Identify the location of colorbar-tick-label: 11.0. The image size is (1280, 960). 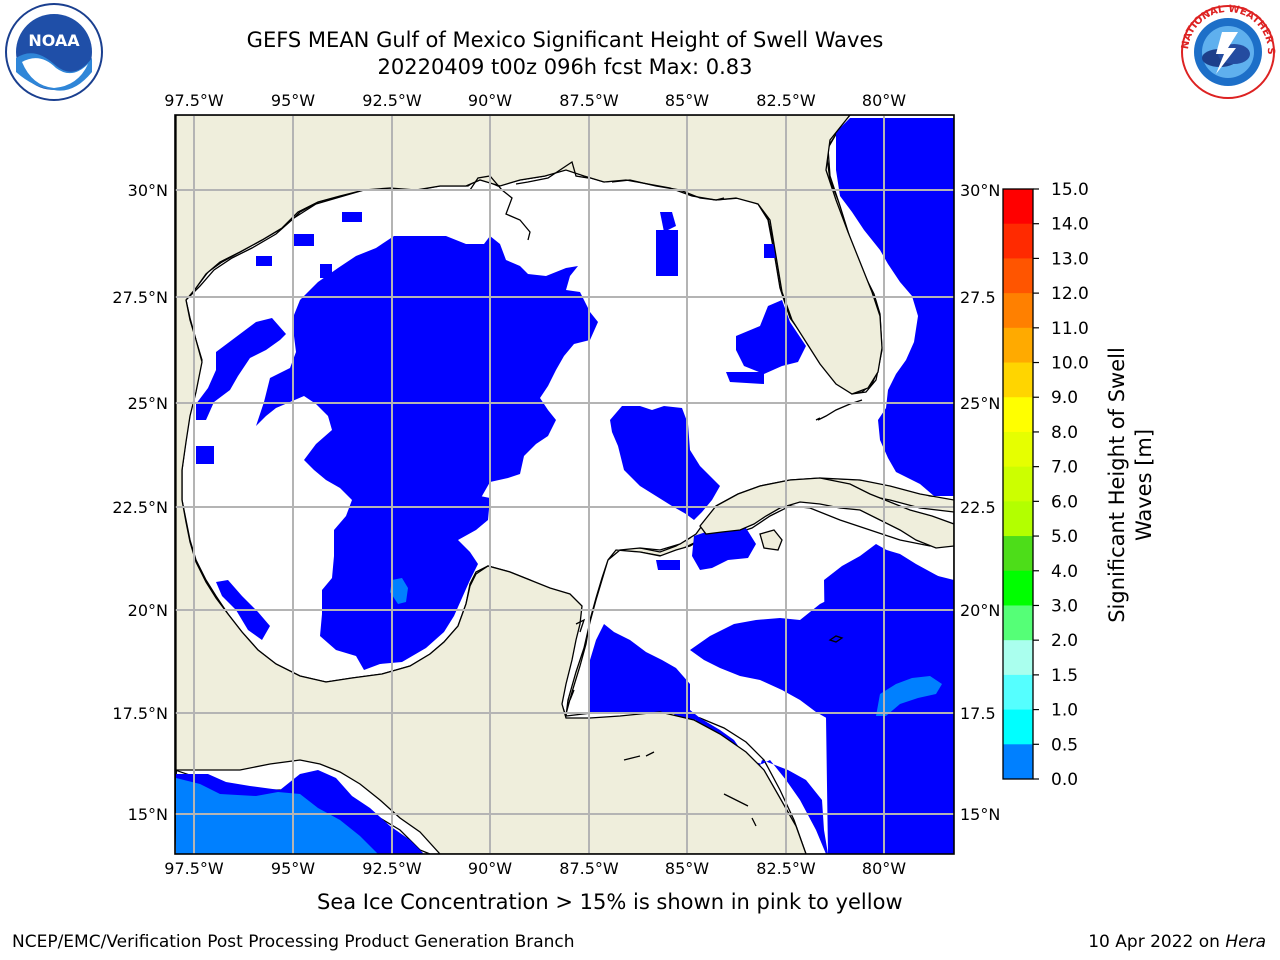
(1070, 329).